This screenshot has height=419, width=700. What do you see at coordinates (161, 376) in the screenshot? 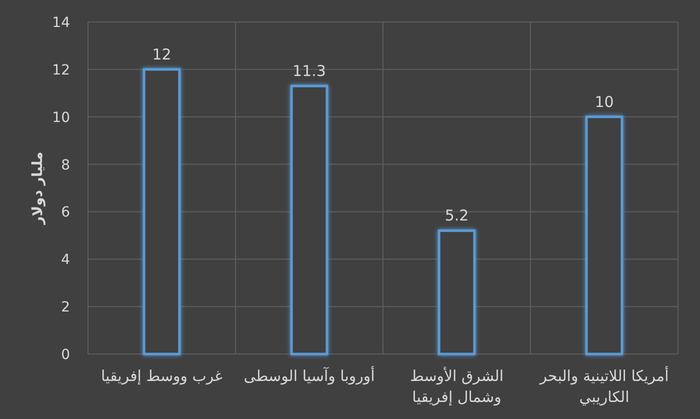
I see `x-tick-label: غرب ووسط إفريقيا` at bounding box center [161, 376].